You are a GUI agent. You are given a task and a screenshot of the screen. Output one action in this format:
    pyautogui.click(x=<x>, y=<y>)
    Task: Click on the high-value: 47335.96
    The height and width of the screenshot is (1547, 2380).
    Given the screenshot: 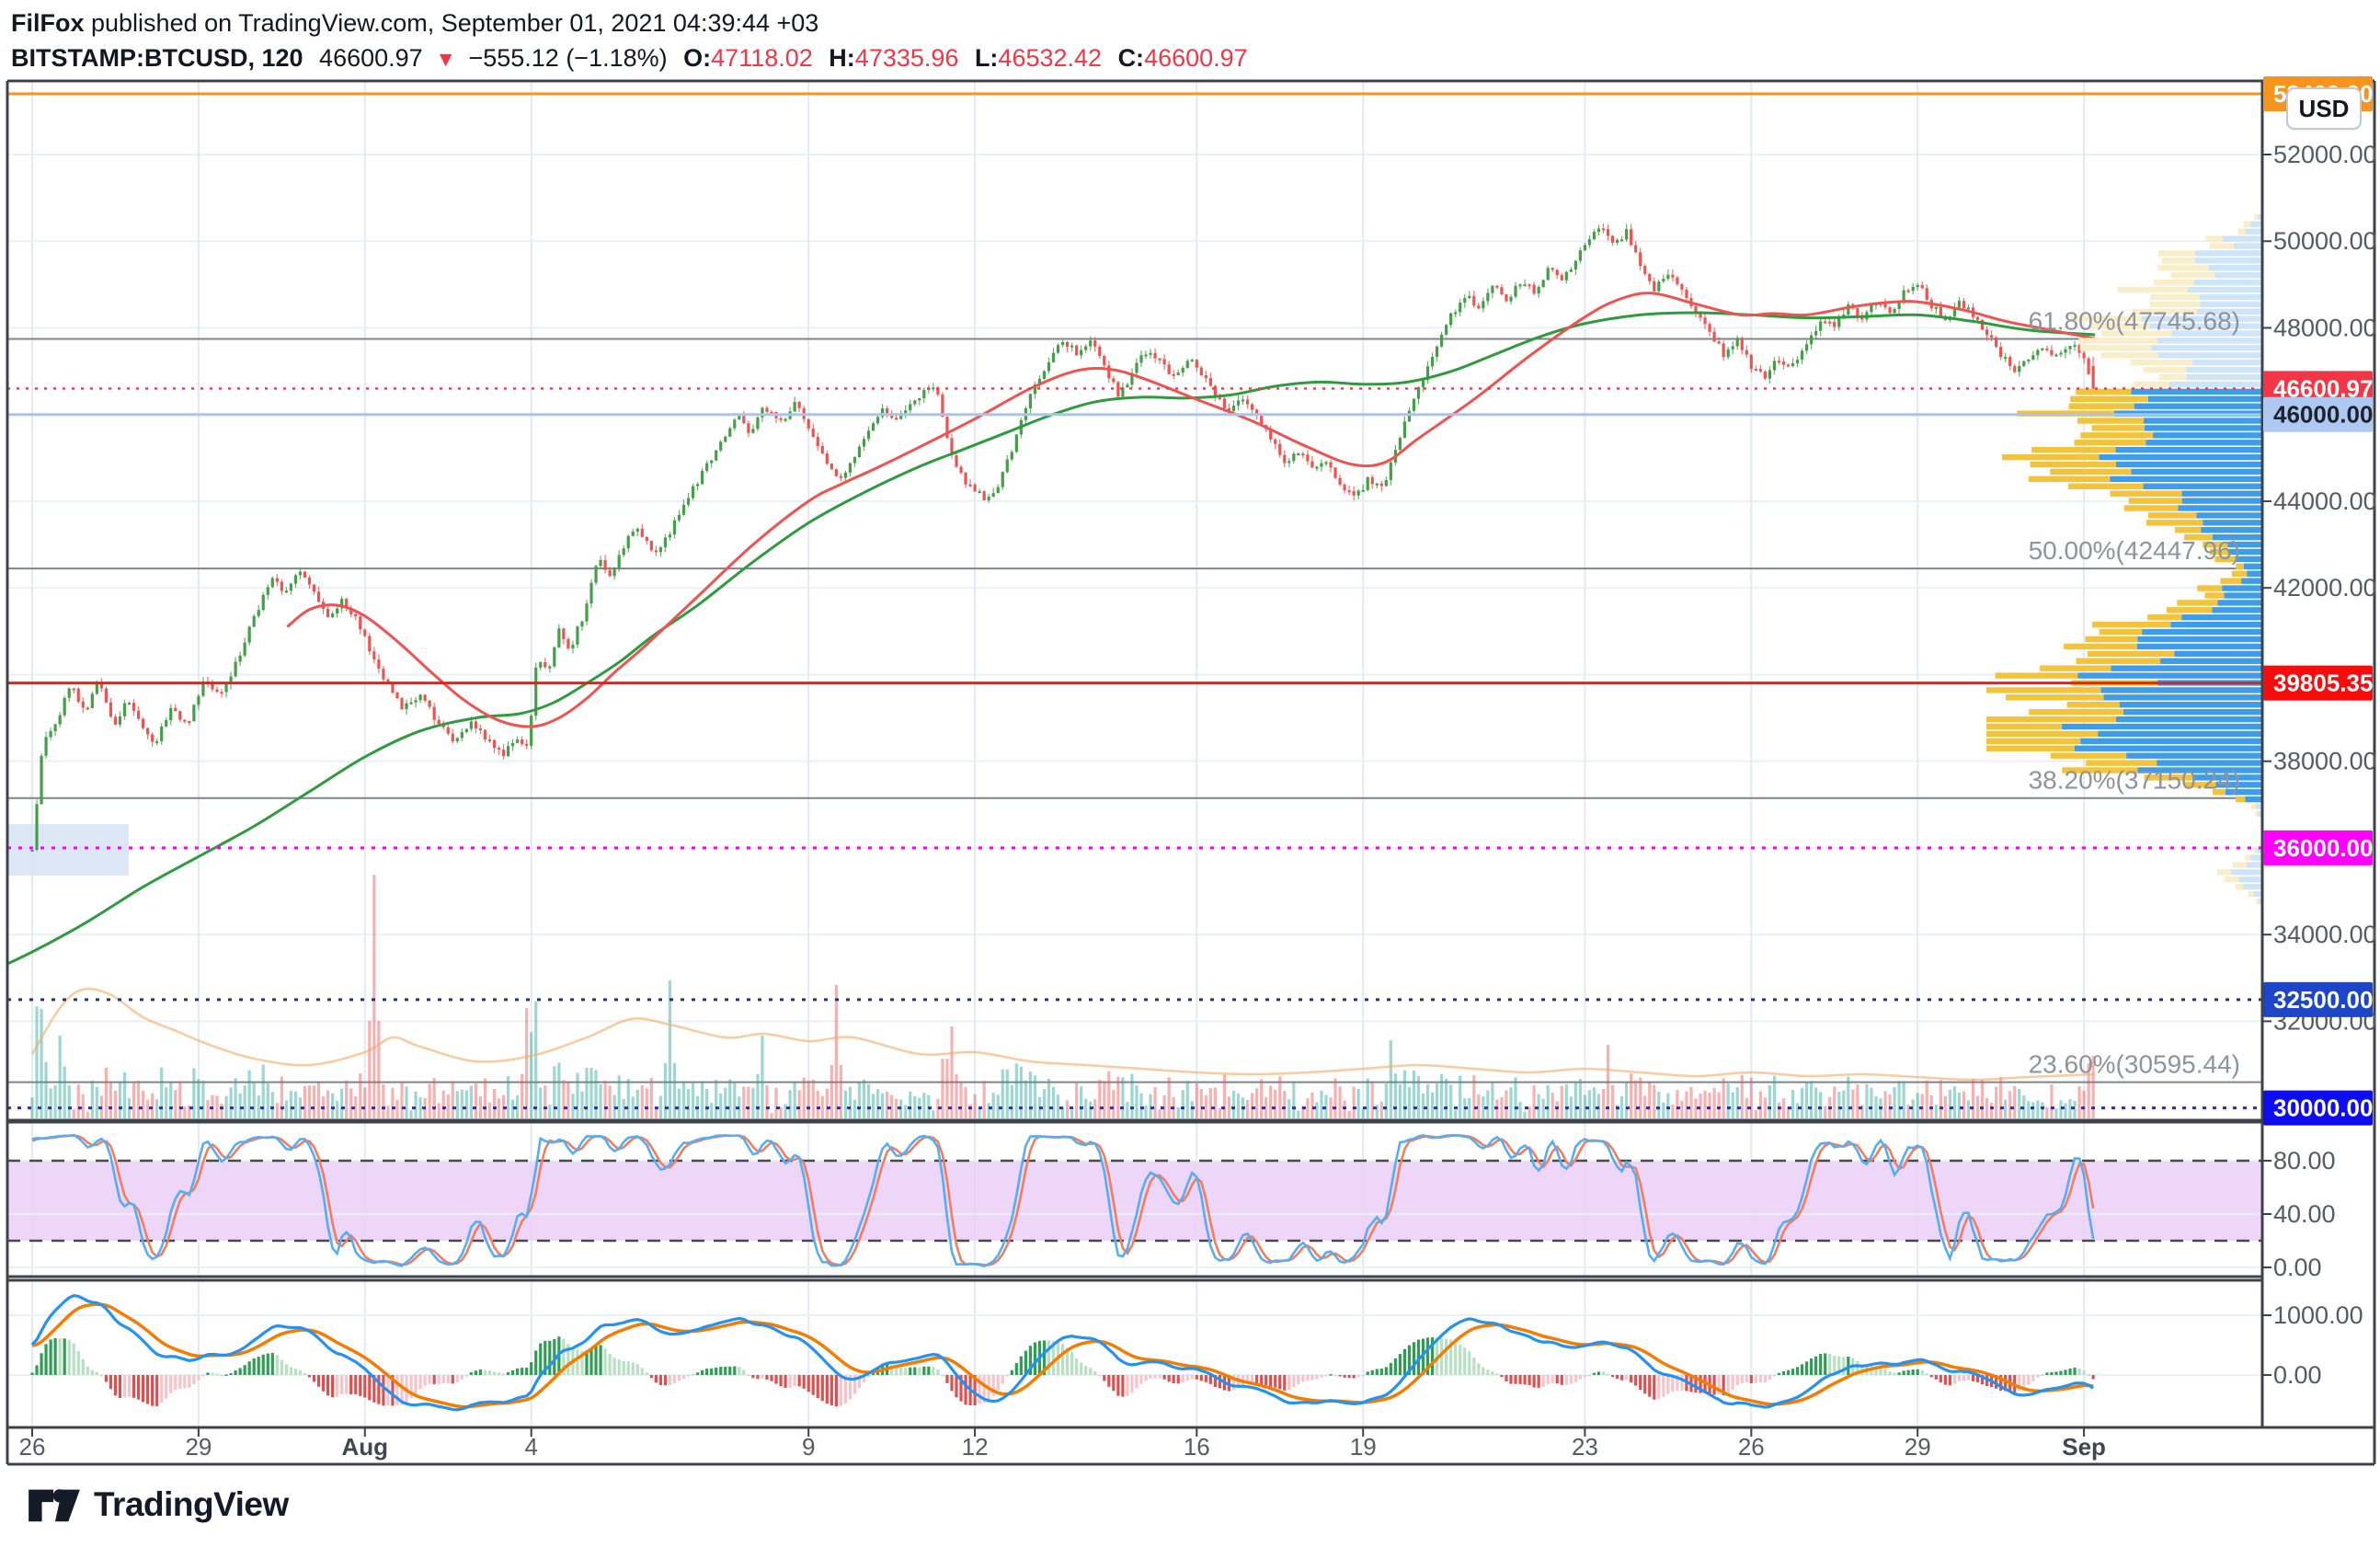 What is the action you would take?
    pyautogui.click(x=906, y=58)
    